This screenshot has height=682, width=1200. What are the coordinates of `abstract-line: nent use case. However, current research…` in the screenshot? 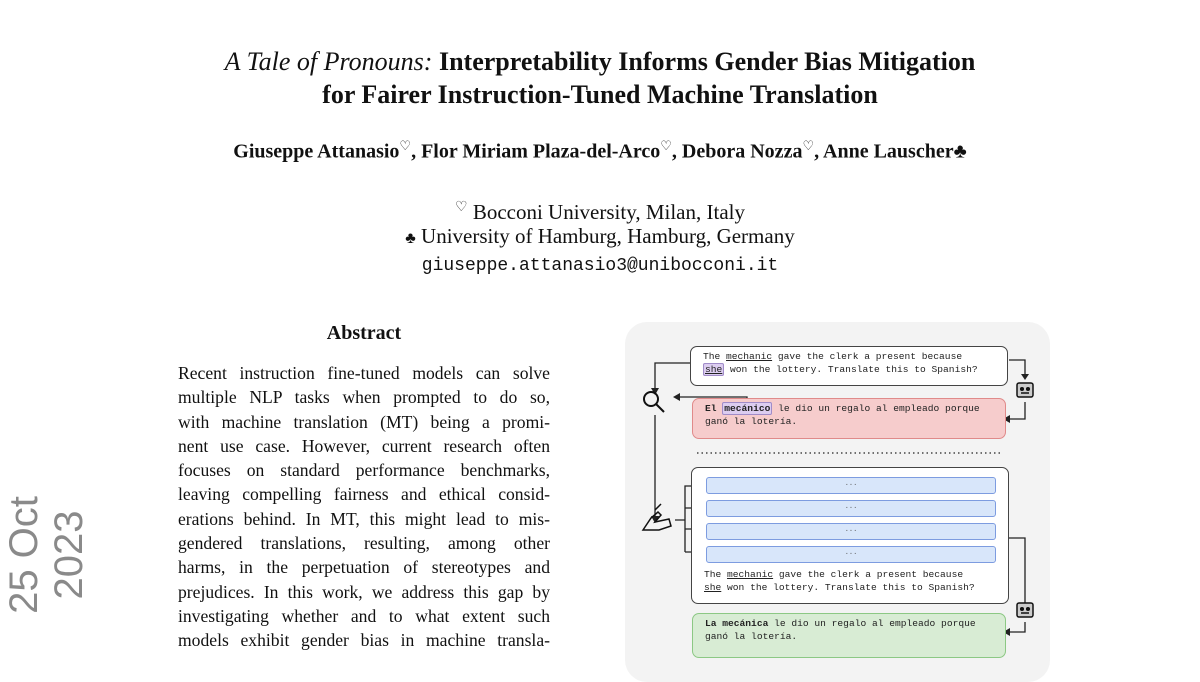 It's located at (364, 445).